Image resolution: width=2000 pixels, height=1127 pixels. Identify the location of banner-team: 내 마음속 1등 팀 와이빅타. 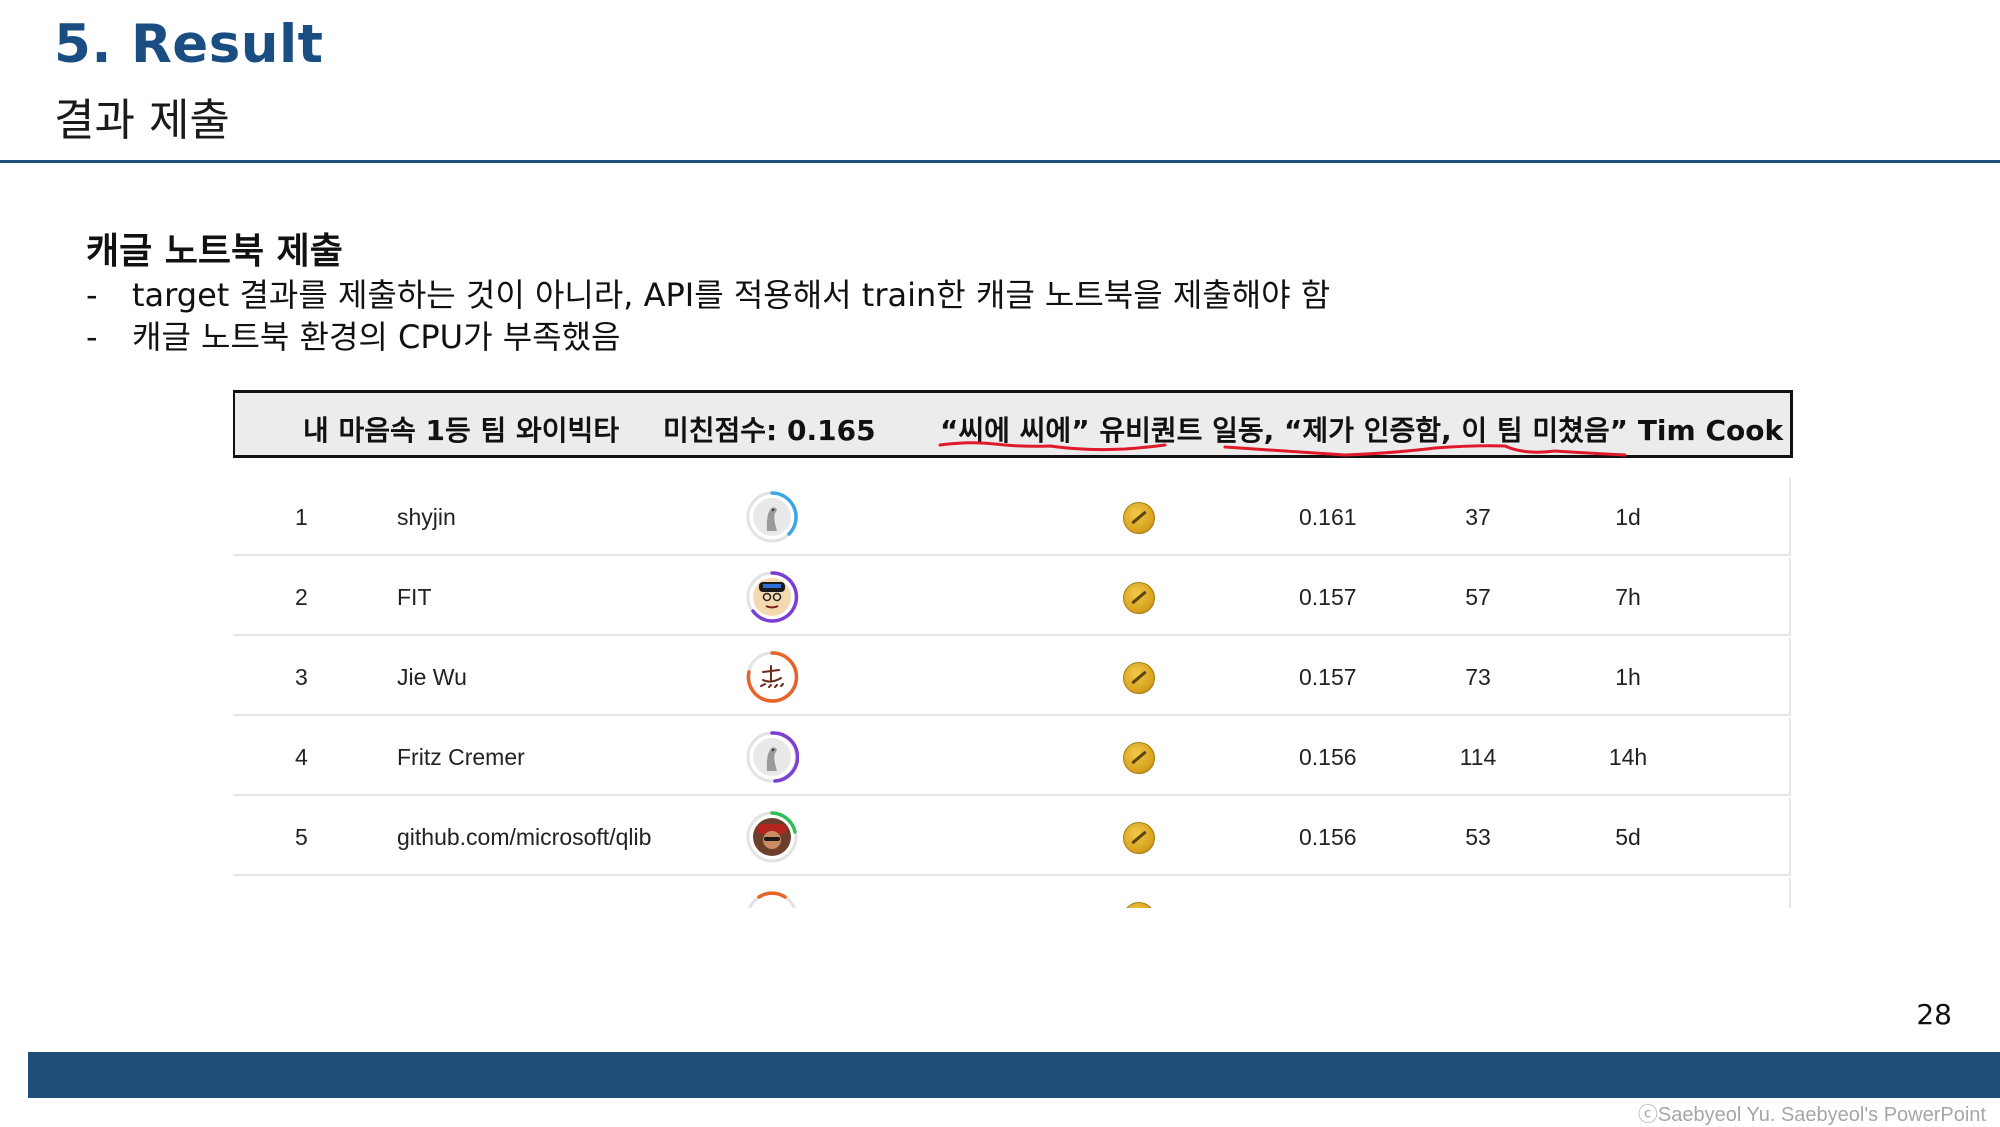
(461, 430).